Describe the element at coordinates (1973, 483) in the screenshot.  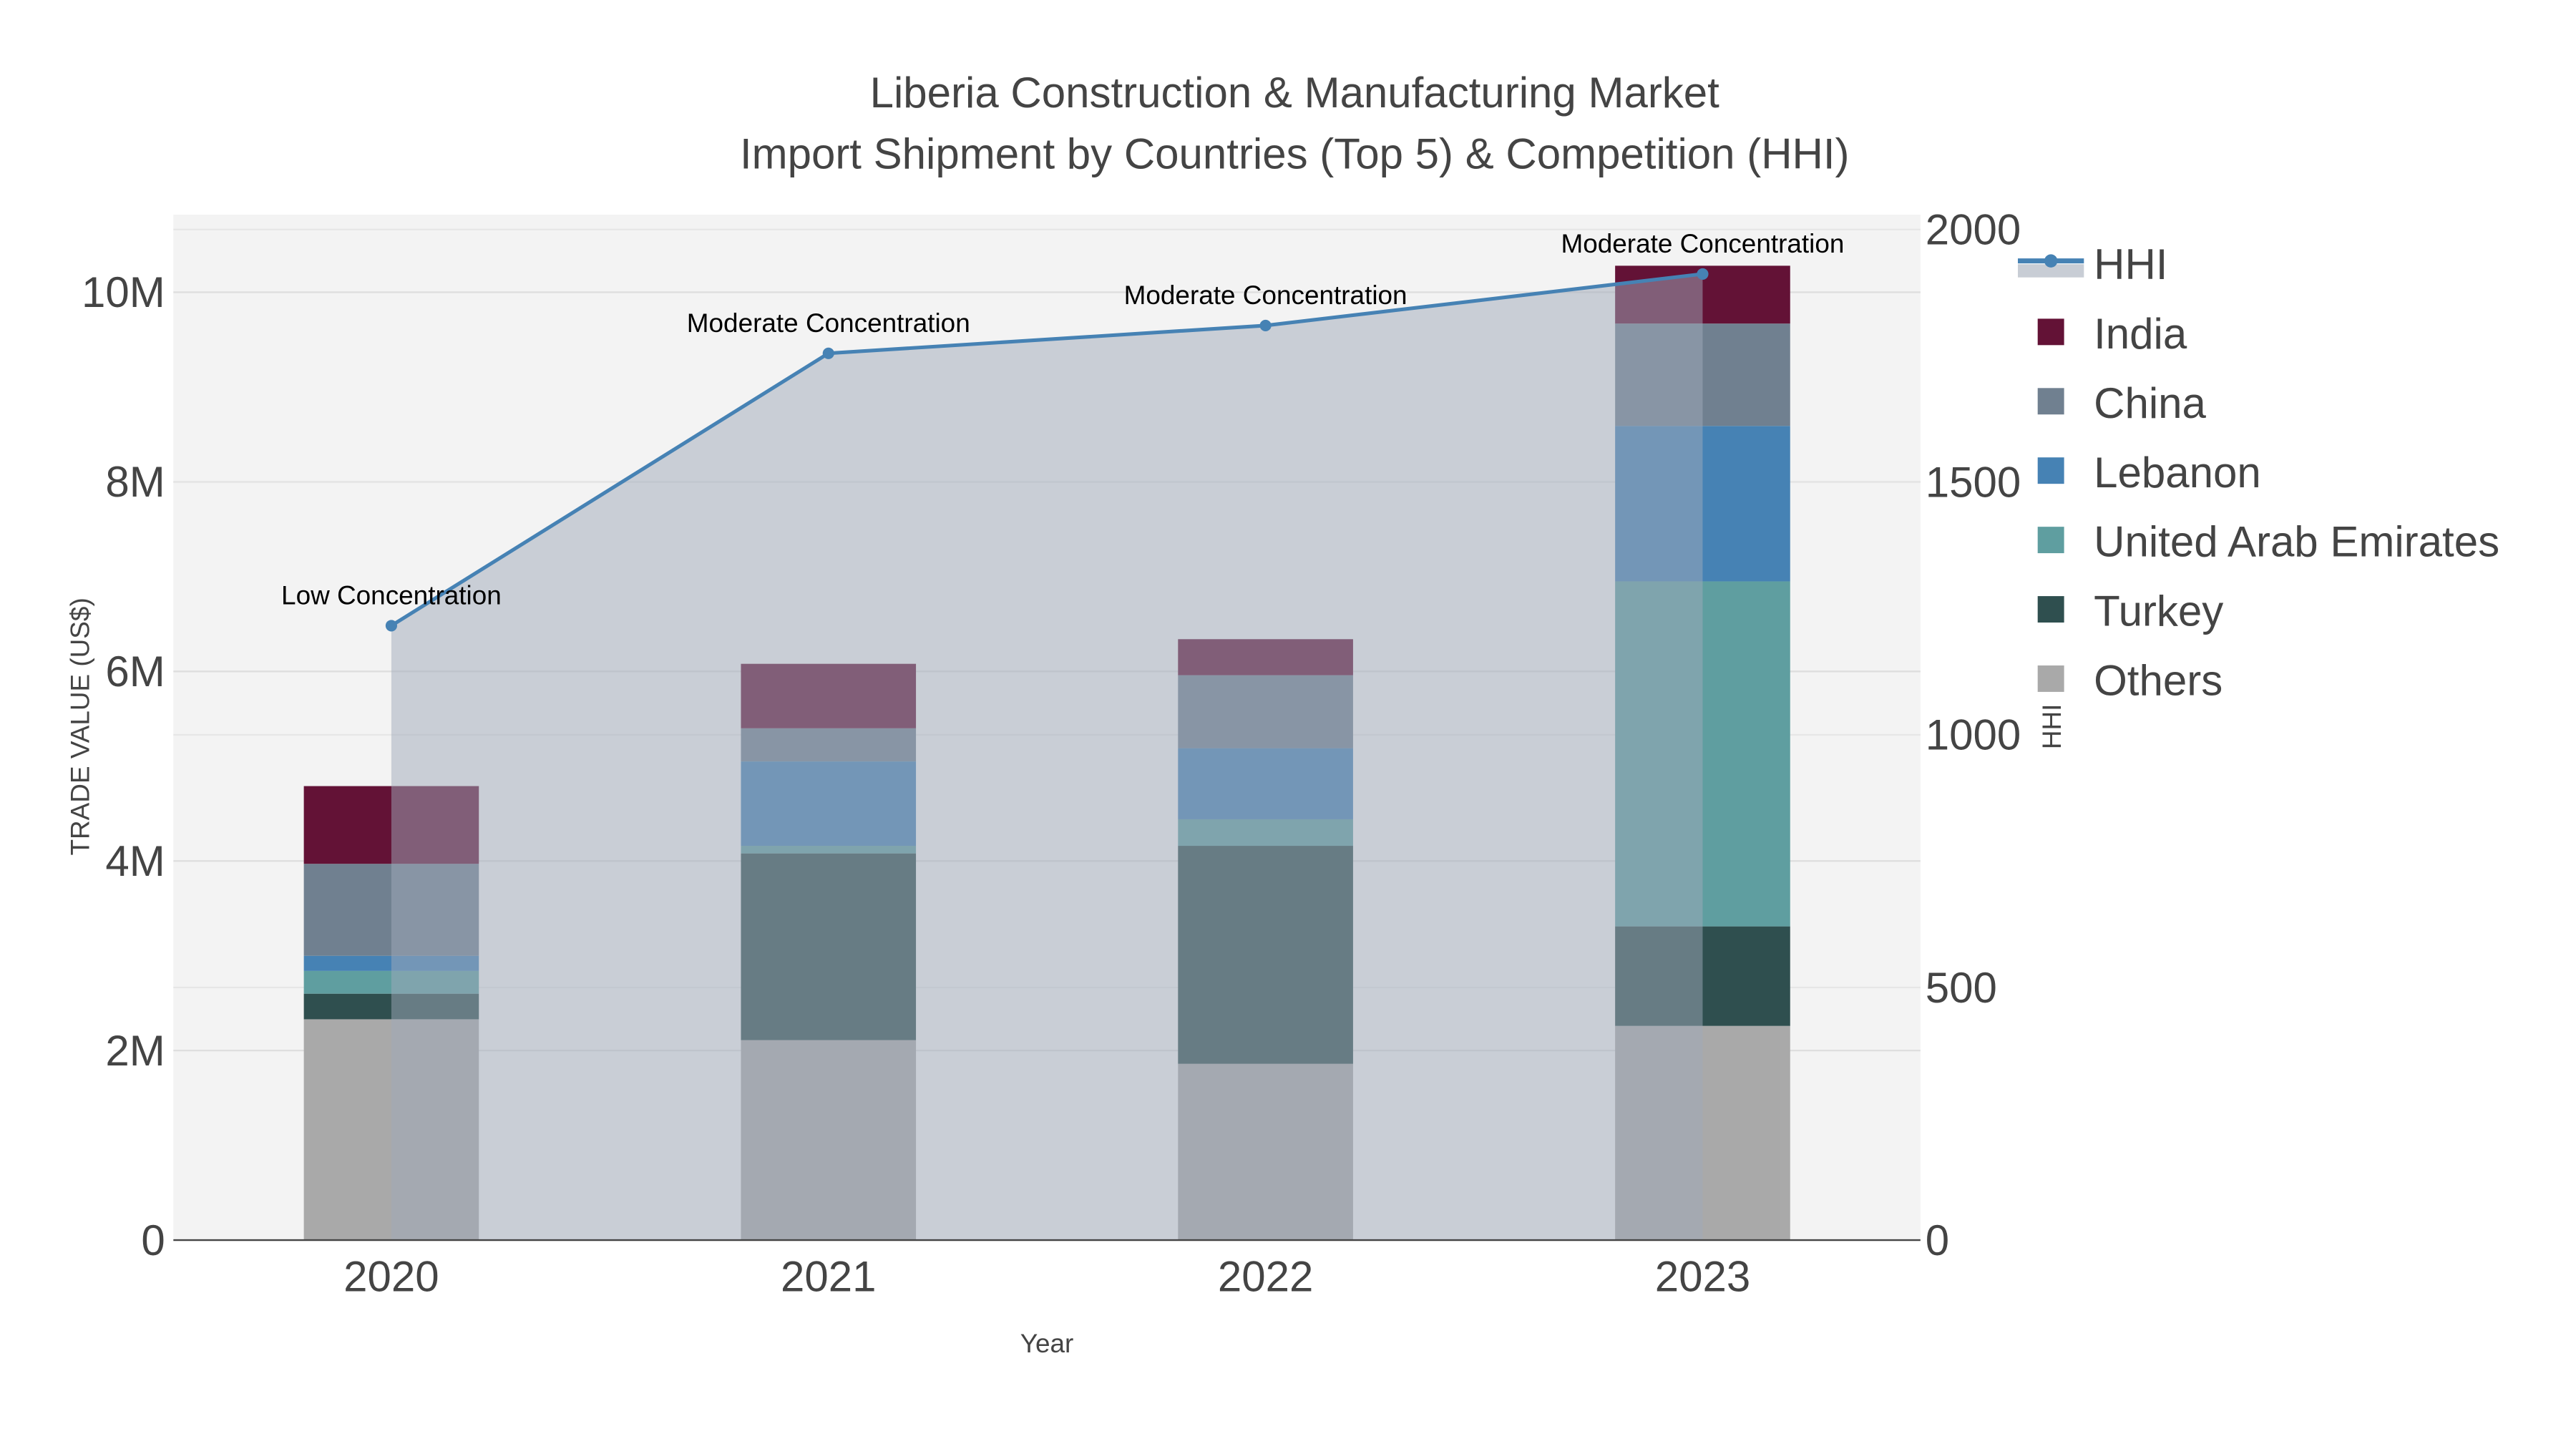
I see `y2-tick-label: 1500` at that location.